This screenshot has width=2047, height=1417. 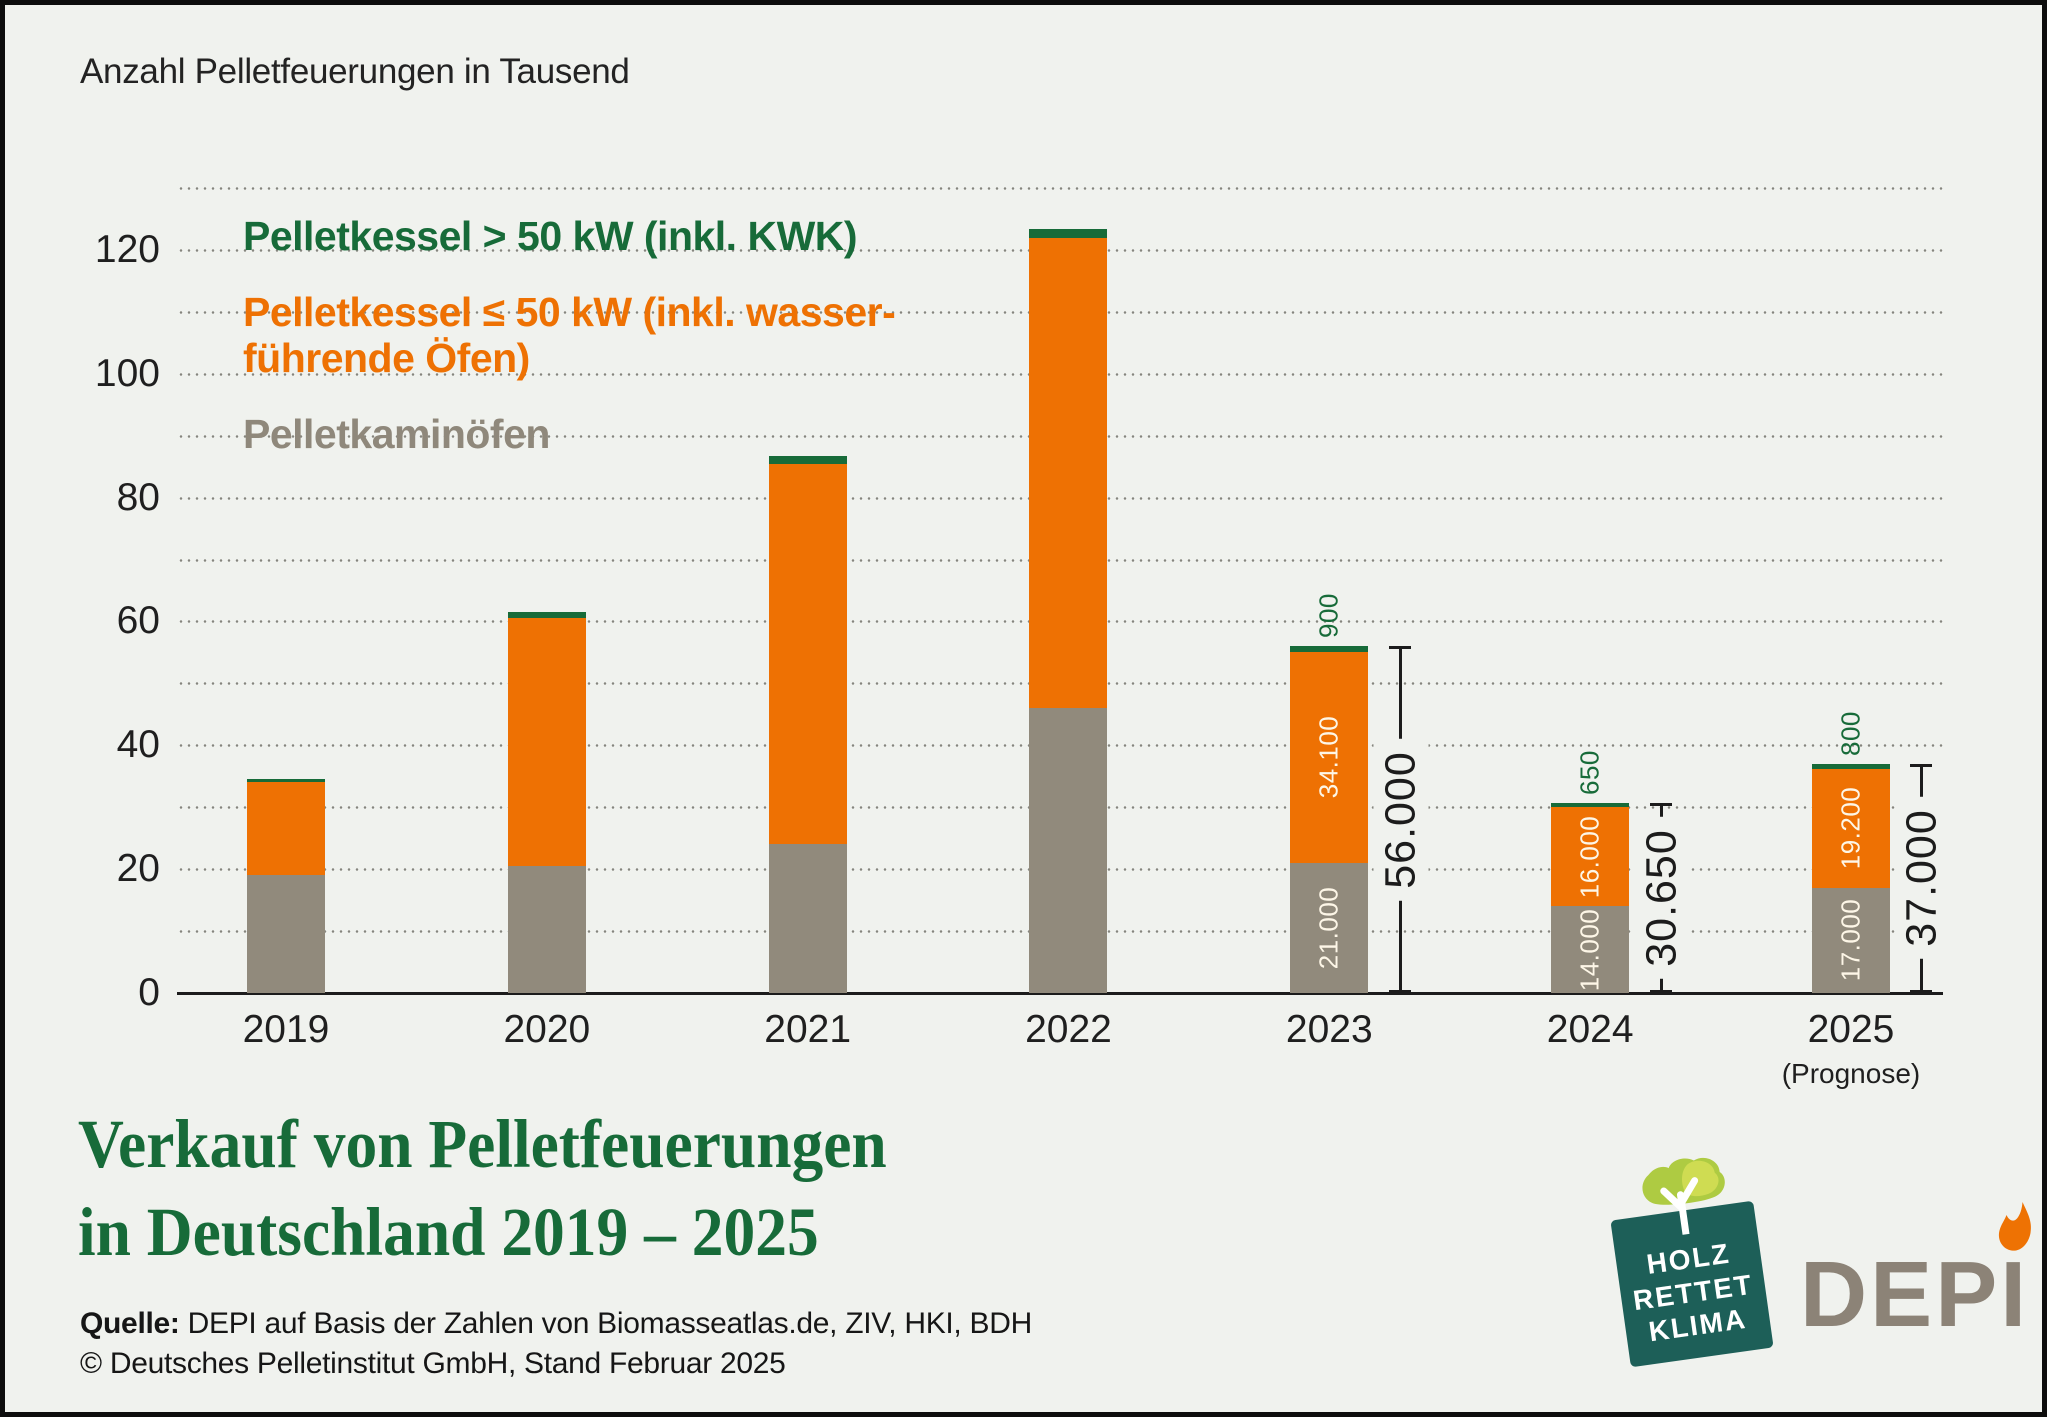 I want to click on legend-item-line: Pelletkessel ≤ 50 kW (inkl. wasser-, so click(x=569, y=311).